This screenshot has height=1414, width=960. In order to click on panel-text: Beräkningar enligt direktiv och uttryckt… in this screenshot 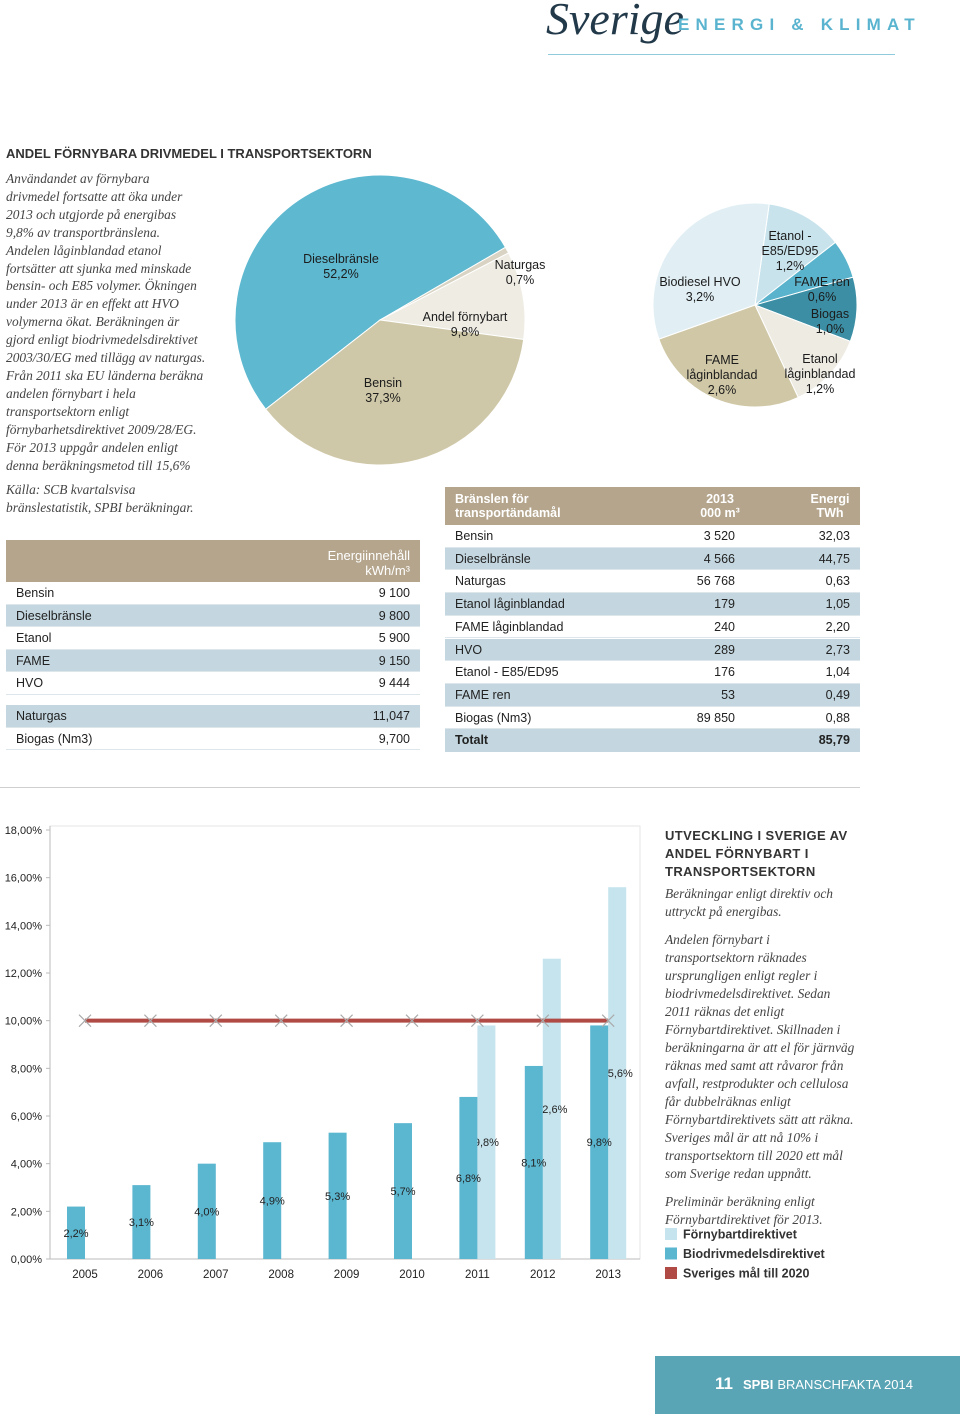, I will do `click(761, 1062)`.